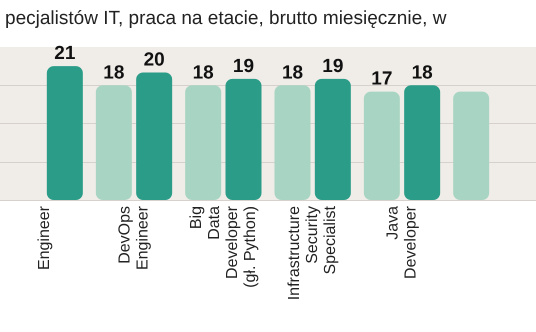  Describe the element at coordinates (223, 246) in the screenshot. I see `x-tick-label: Big Data Developer (gł. Python)` at that location.